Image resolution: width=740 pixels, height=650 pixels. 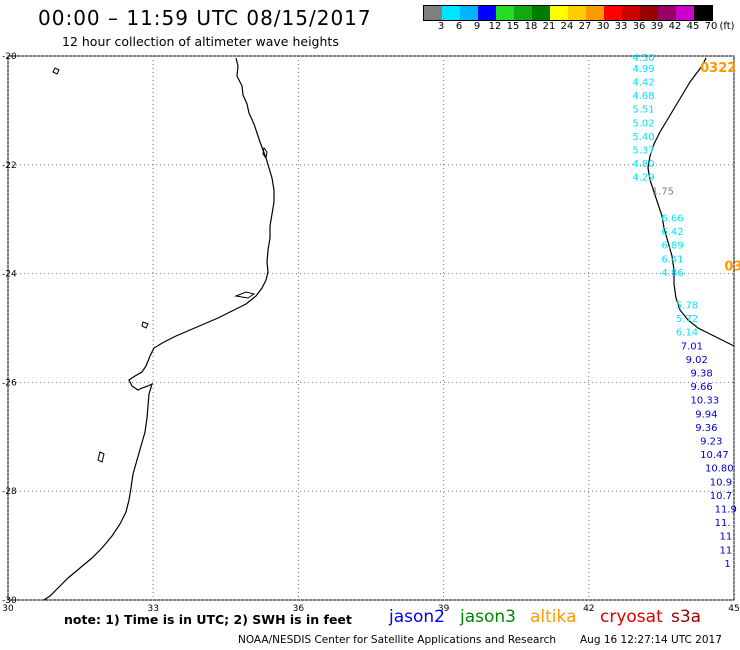 I want to click on wave-height-label: 5.37, so click(x=643, y=150).